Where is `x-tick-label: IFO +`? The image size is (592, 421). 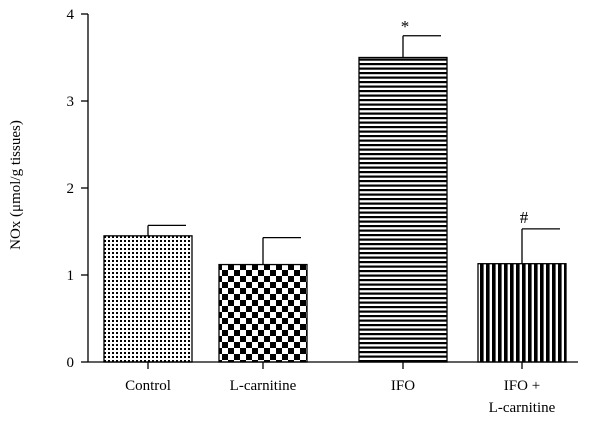 x-tick-label: IFO + is located at coordinates (522, 386).